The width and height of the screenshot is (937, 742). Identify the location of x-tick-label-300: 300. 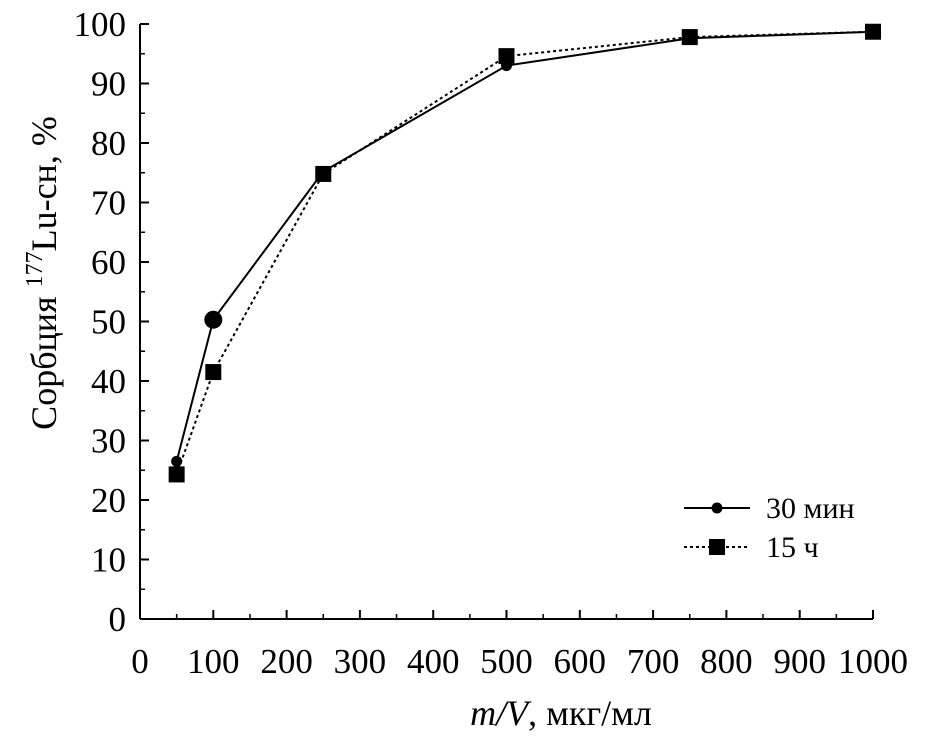
(360, 661).